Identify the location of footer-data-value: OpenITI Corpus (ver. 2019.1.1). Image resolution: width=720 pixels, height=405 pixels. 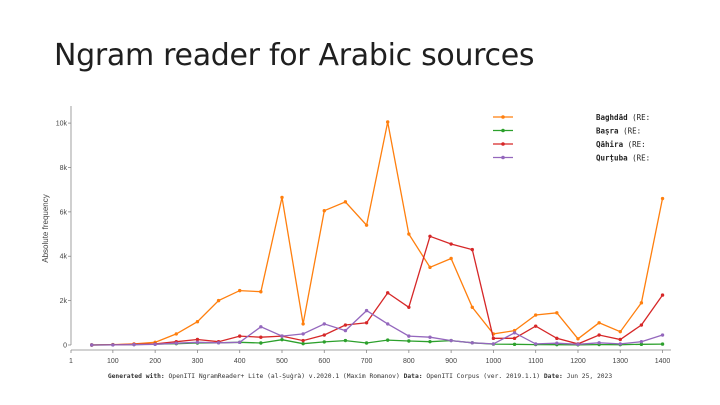
(483, 376).